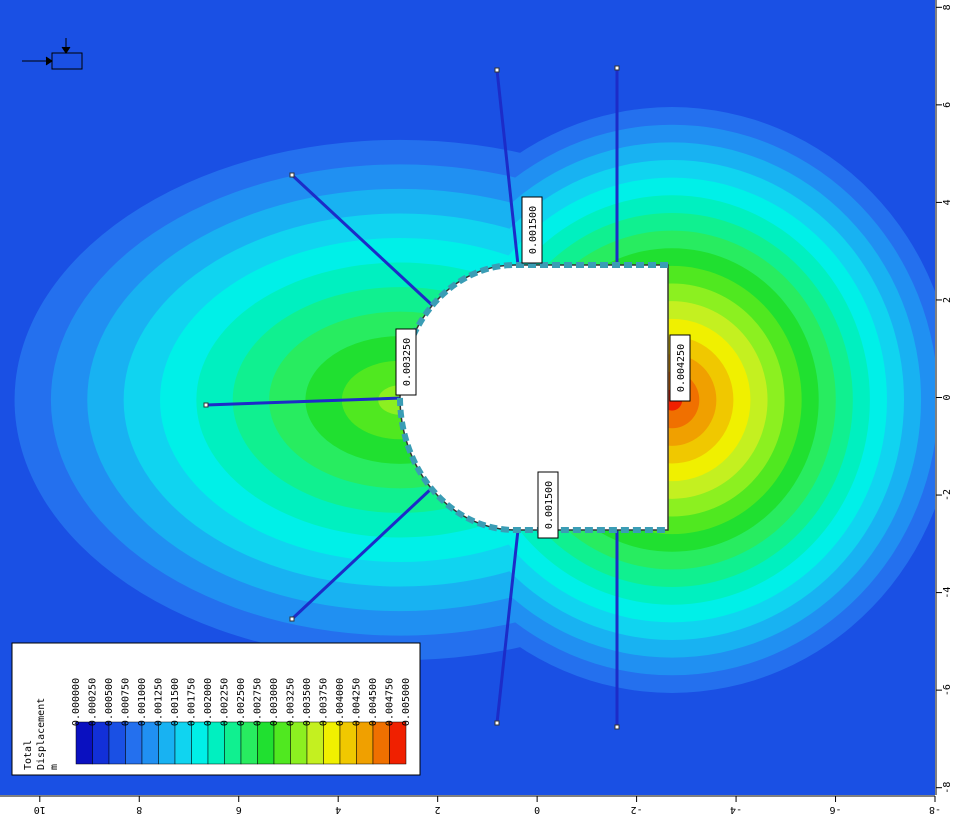  I want to click on legend-label: 0.004750, so click(390, 702).